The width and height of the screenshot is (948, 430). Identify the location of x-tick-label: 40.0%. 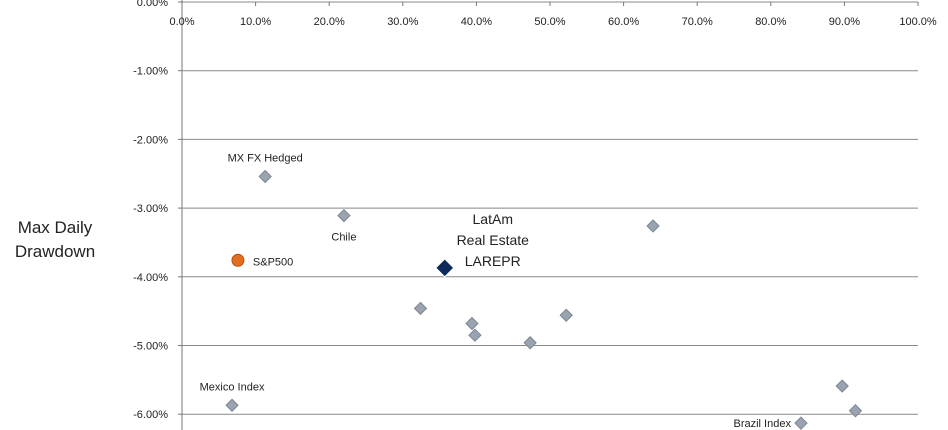
(476, 22).